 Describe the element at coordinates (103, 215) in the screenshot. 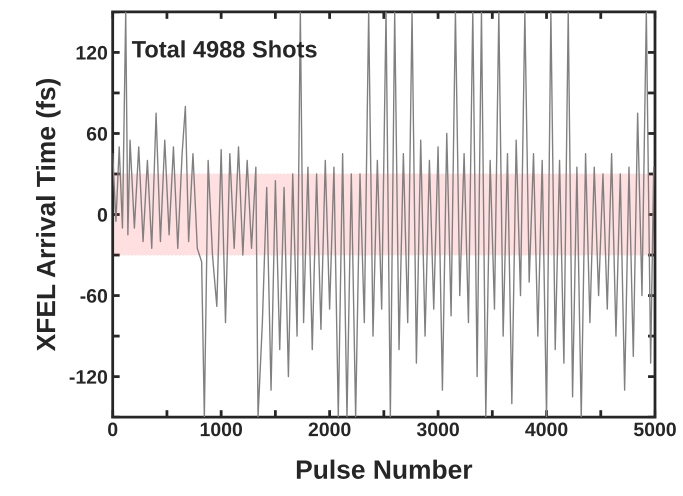

I see `y-tick-label: 0` at that location.